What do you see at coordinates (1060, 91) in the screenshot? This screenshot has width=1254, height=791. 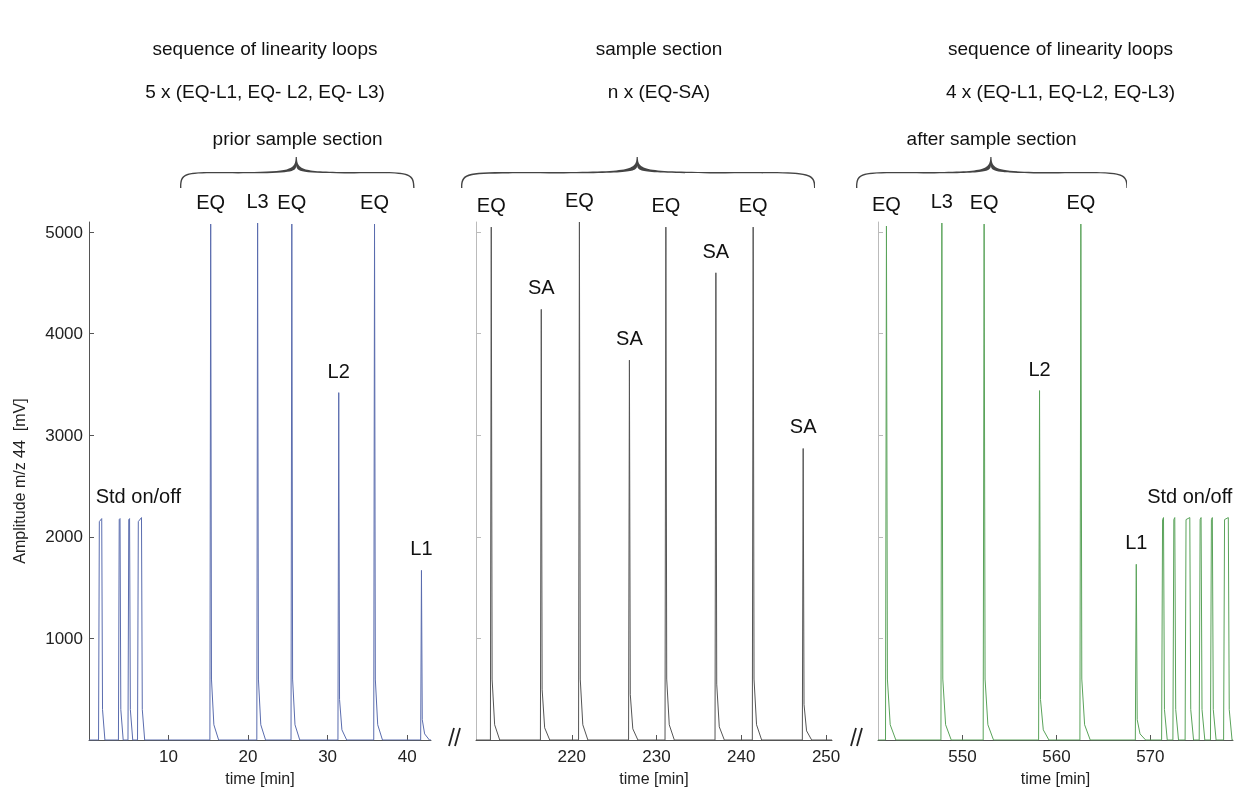 I see `chart-subtitle: 4 x (EQ-L1, EQ-L2, EQ-L3)` at bounding box center [1060, 91].